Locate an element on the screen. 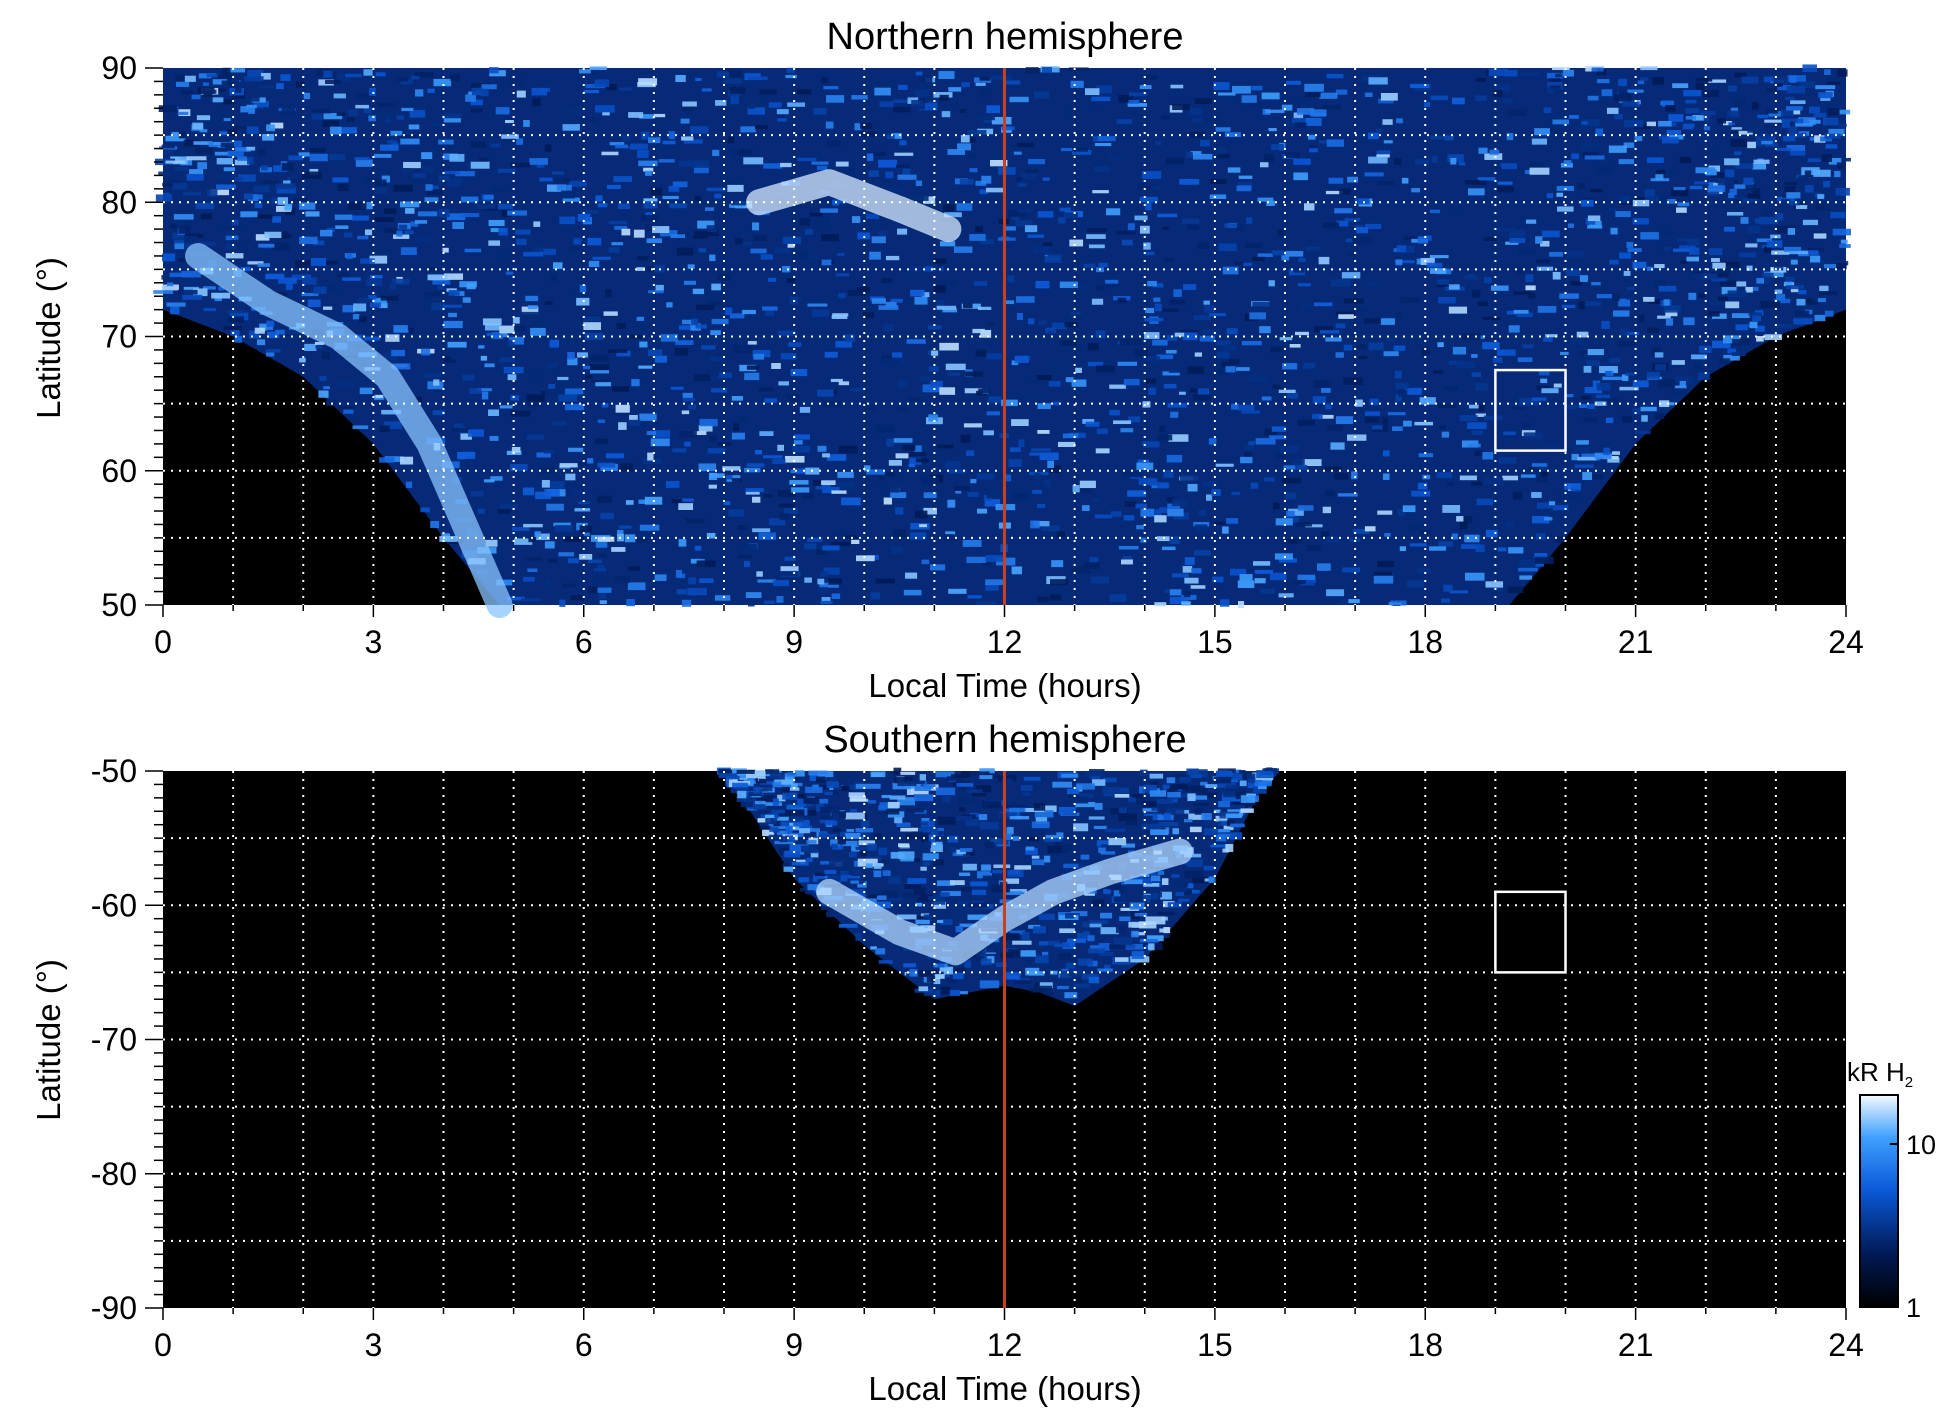  x-tick-label: 0 is located at coordinates (163, 642).